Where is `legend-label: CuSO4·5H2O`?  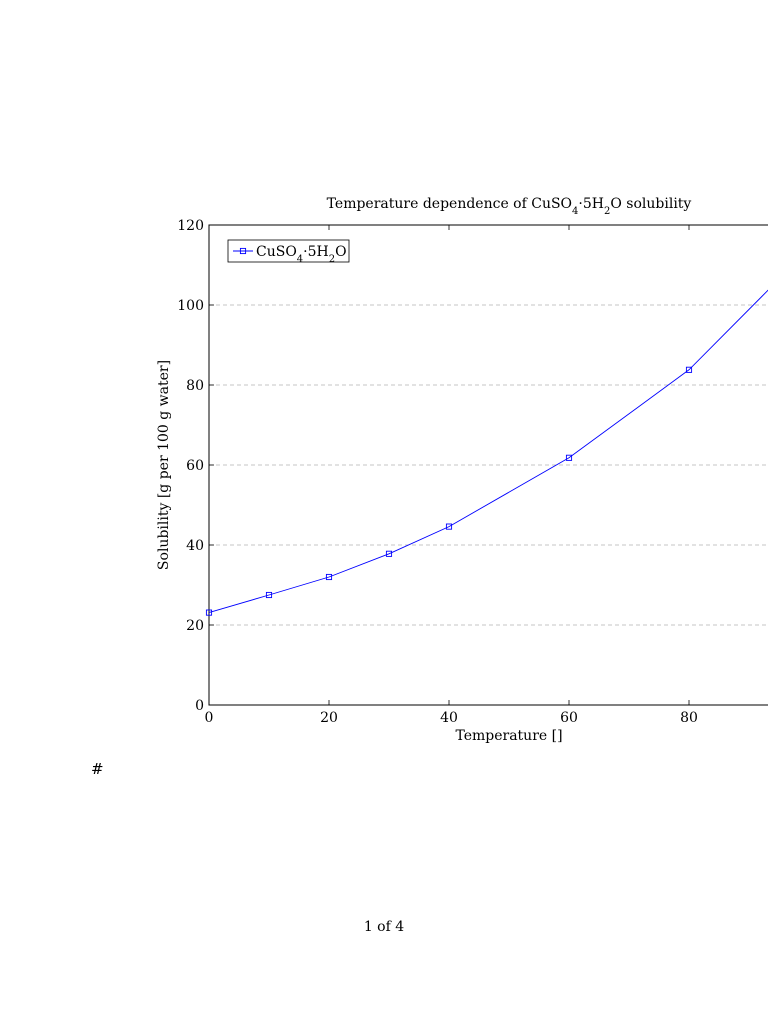 legend-label: CuSO4·5H2O is located at coordinates (301, 254).